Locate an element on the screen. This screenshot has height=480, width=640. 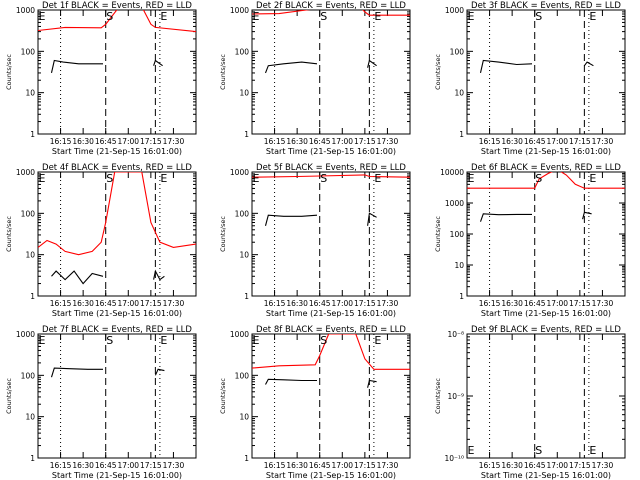
panel-title: Det 9f BLACK = Events, RED = LLD is located at coordinates (546, 330).